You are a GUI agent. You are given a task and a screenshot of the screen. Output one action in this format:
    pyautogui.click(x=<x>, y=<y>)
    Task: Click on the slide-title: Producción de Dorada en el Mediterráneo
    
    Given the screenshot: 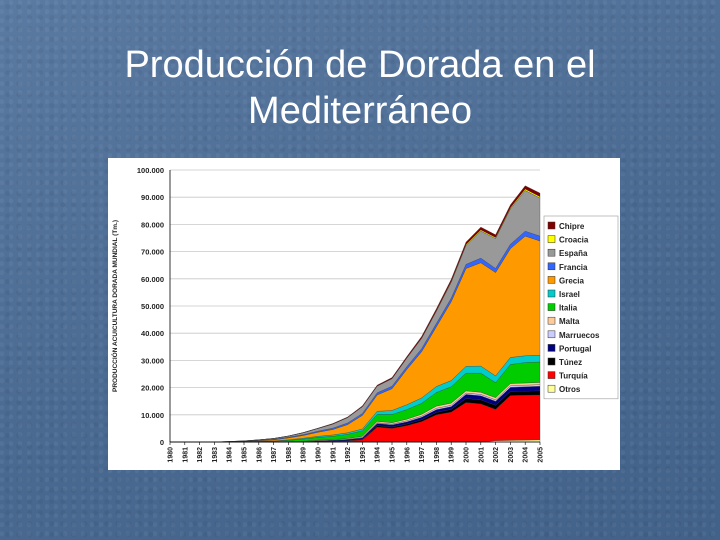 What is the action you would take?
    pyautogui.click(x=360, y=88)
    